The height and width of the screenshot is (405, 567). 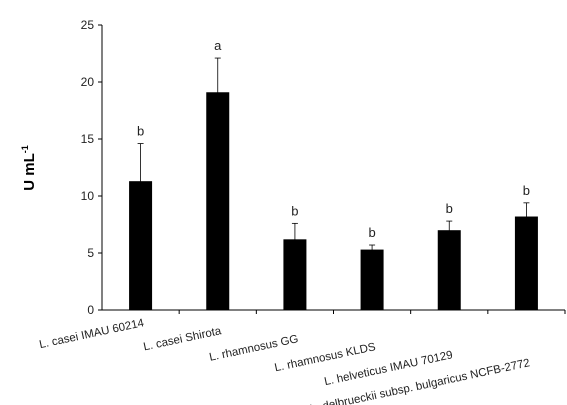 I want to click on y-axis-title: U mL-1, so click(x=29, y=168).